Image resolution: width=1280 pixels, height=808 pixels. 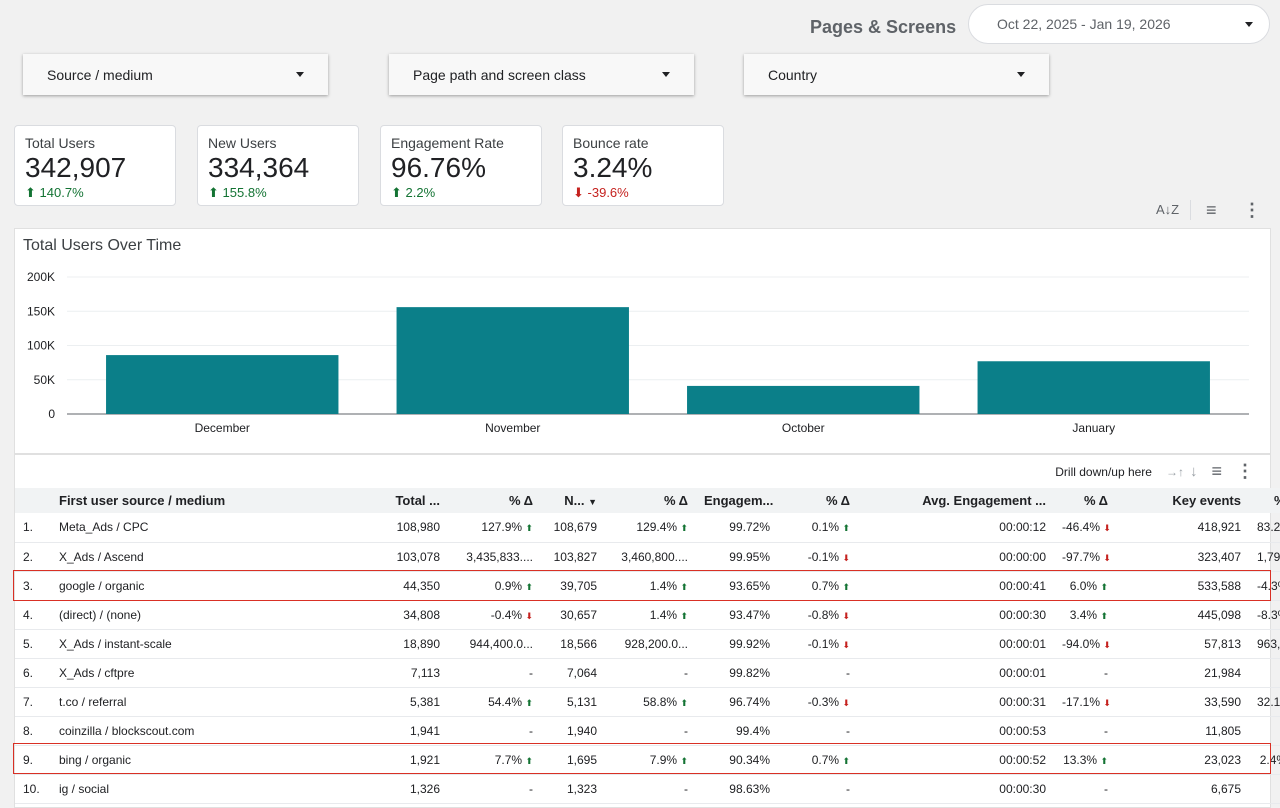 What do you see at coordinates (1174, 471) in the screenshot?
I see `drill-up-icon: →↑` at bounding box center [1174, 471].